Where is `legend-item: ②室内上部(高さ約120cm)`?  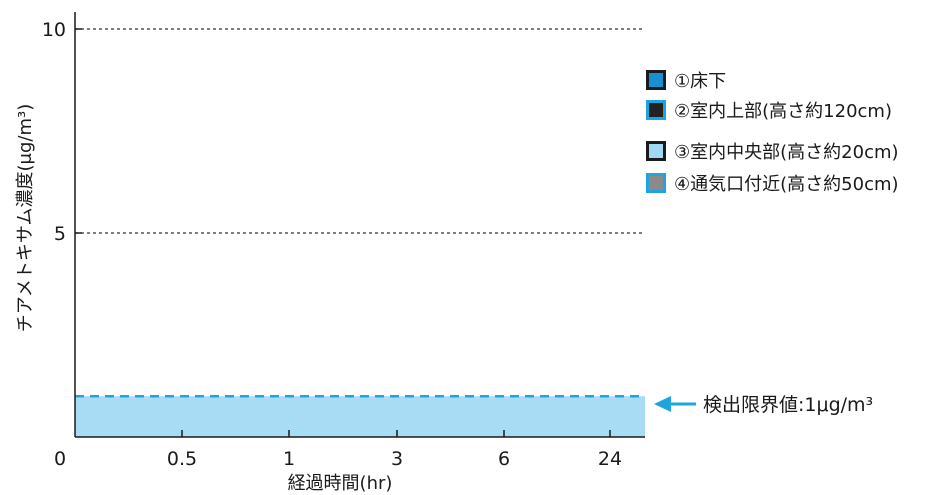
legend-item: ②室内上部(高さ約120cm) is located at coordinates (769, 111).